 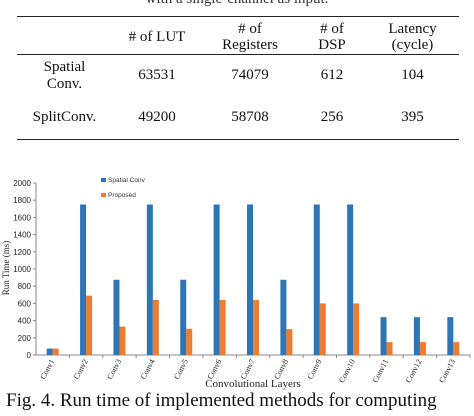 I want to click on x-tick-label: Conv2, so click(x=81, y=369).